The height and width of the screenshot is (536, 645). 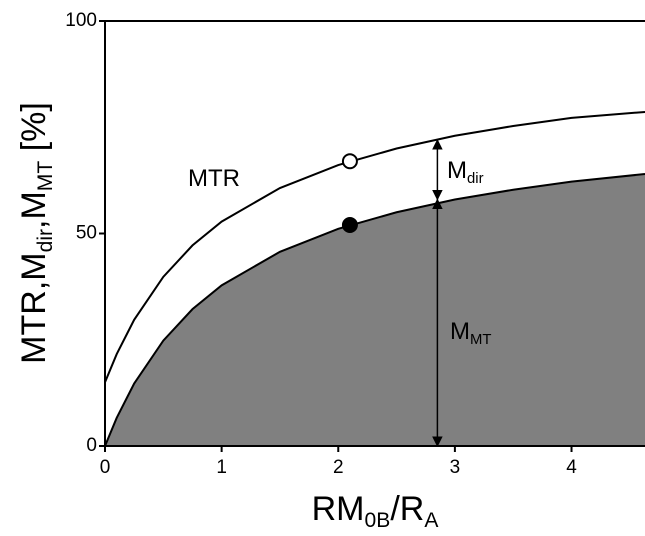 What do you see at coordinates (34, 307) in the screenshot?
I see `text-part: MTR,M` at bounding box center [34, 307].